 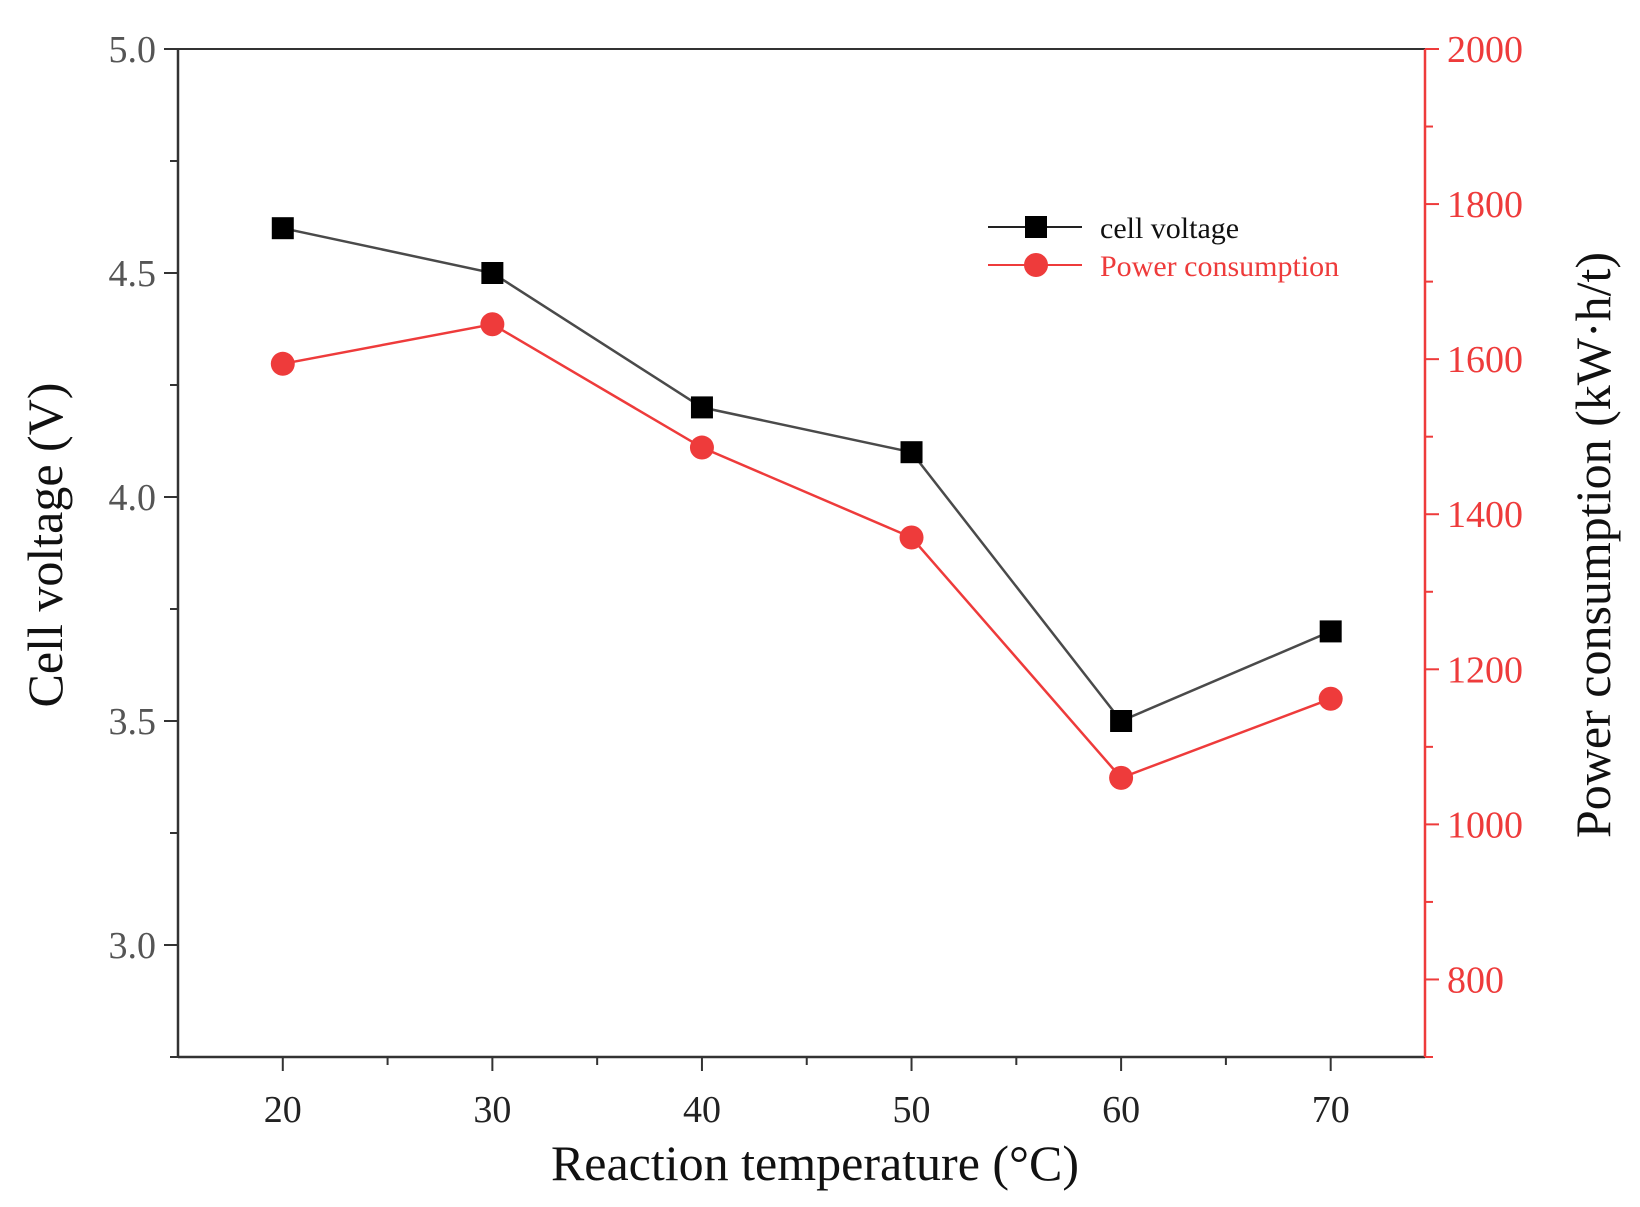 I want to click on y-tick-label: 5.0, so click(x=133, y=50).